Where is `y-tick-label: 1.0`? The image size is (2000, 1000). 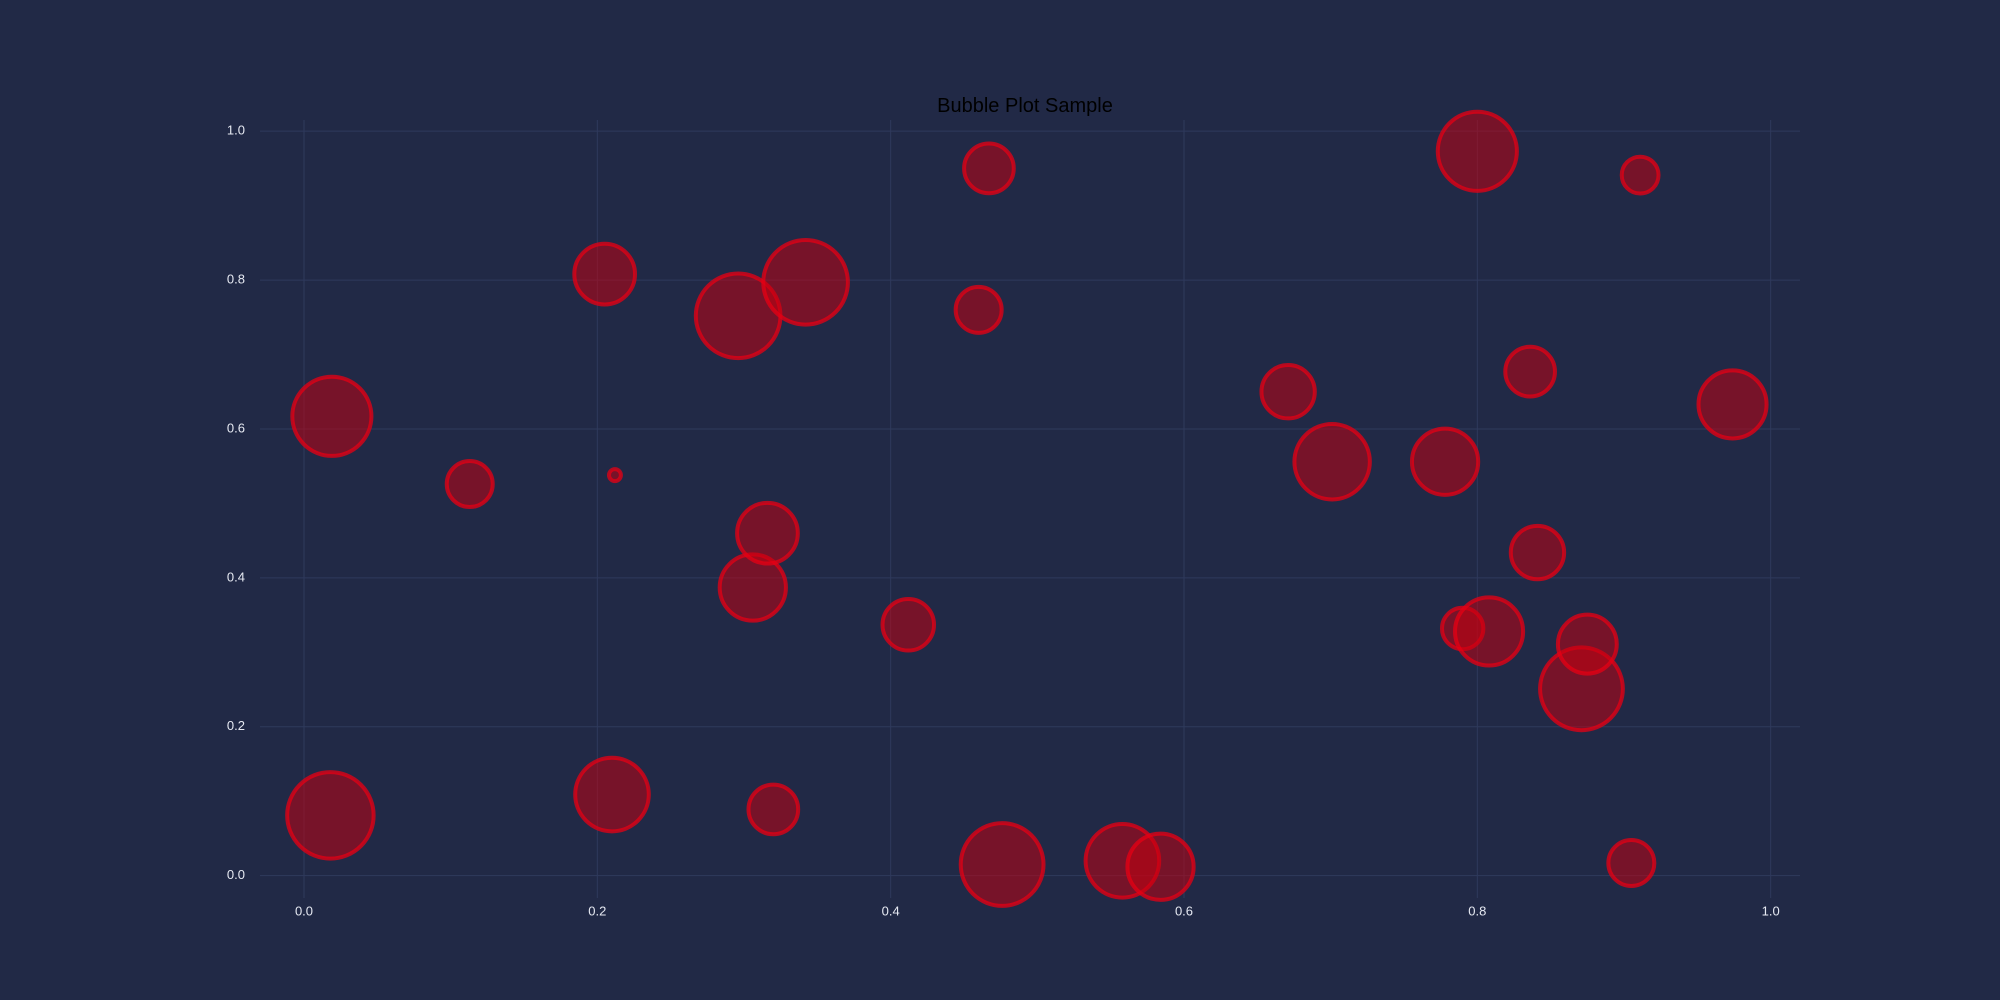
y-tick-label: 1.0 is located at coordinates (236, 130).